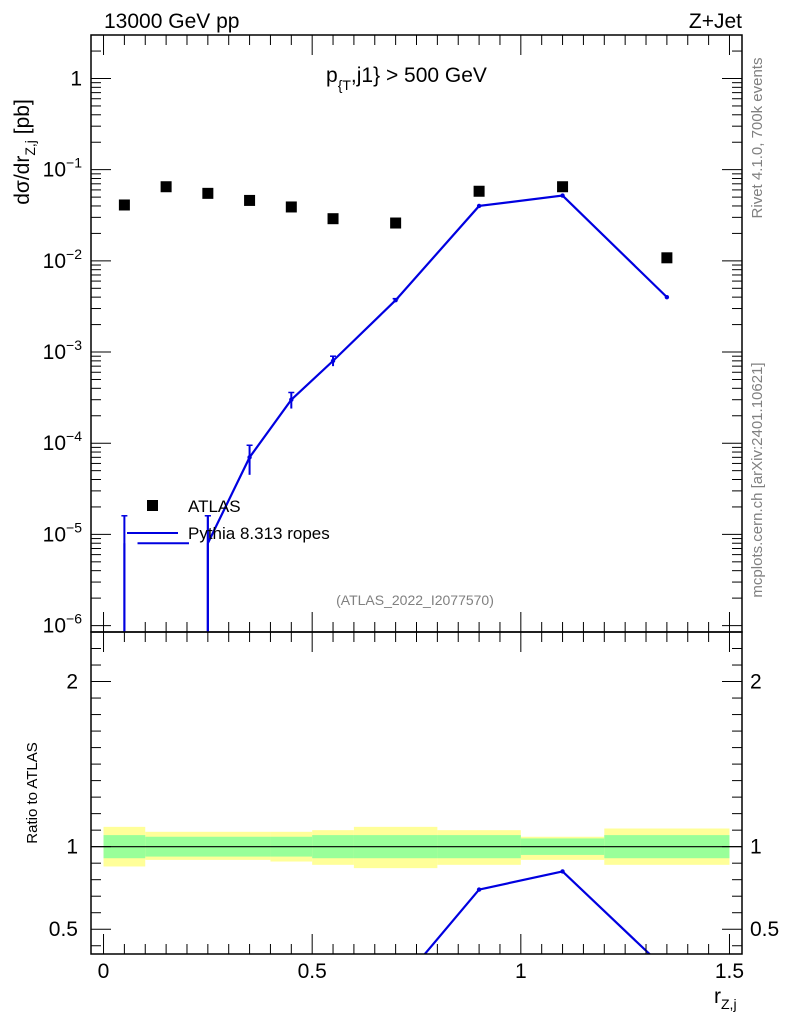 The image size is (786, 1024). What do you see at coordinates (104, 971) in the screenshot?
I see `ratio-x-tick-label: 0` at bounding box center [104, 971].